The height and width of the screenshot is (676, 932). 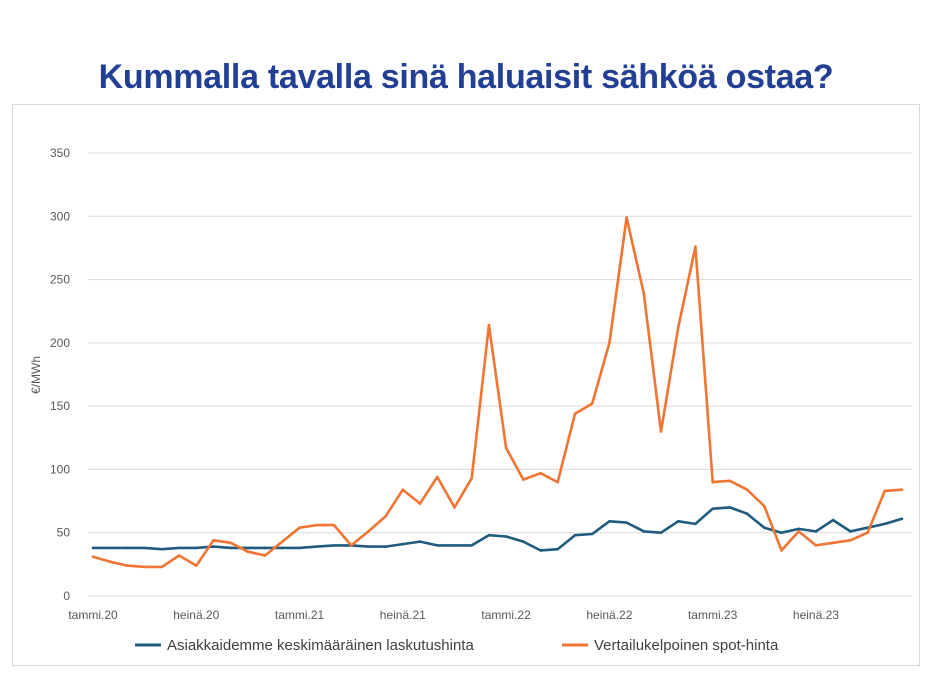 What do you see at coordinates (686, 645) in the screenshot?
I see `legend-label: Vertailukelpoinen spot-hinta` at bounding box center [686, 645].